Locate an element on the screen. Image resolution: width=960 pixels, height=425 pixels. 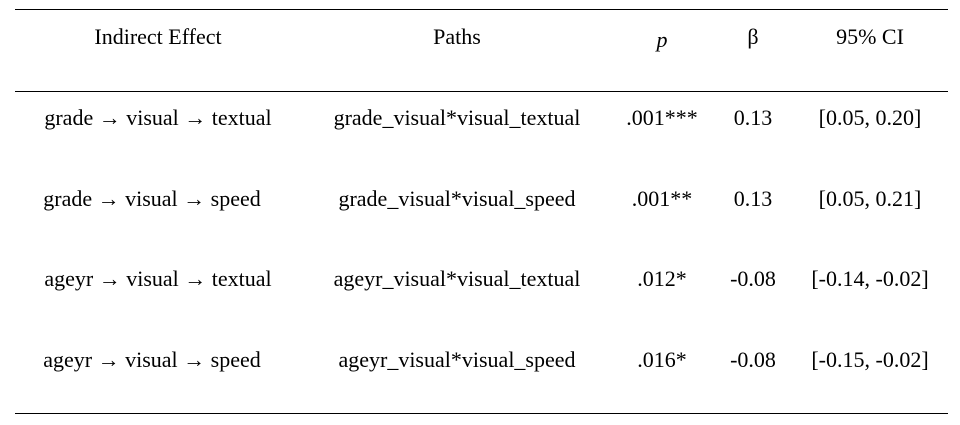
top-rule is located at coordinates (481, 9).